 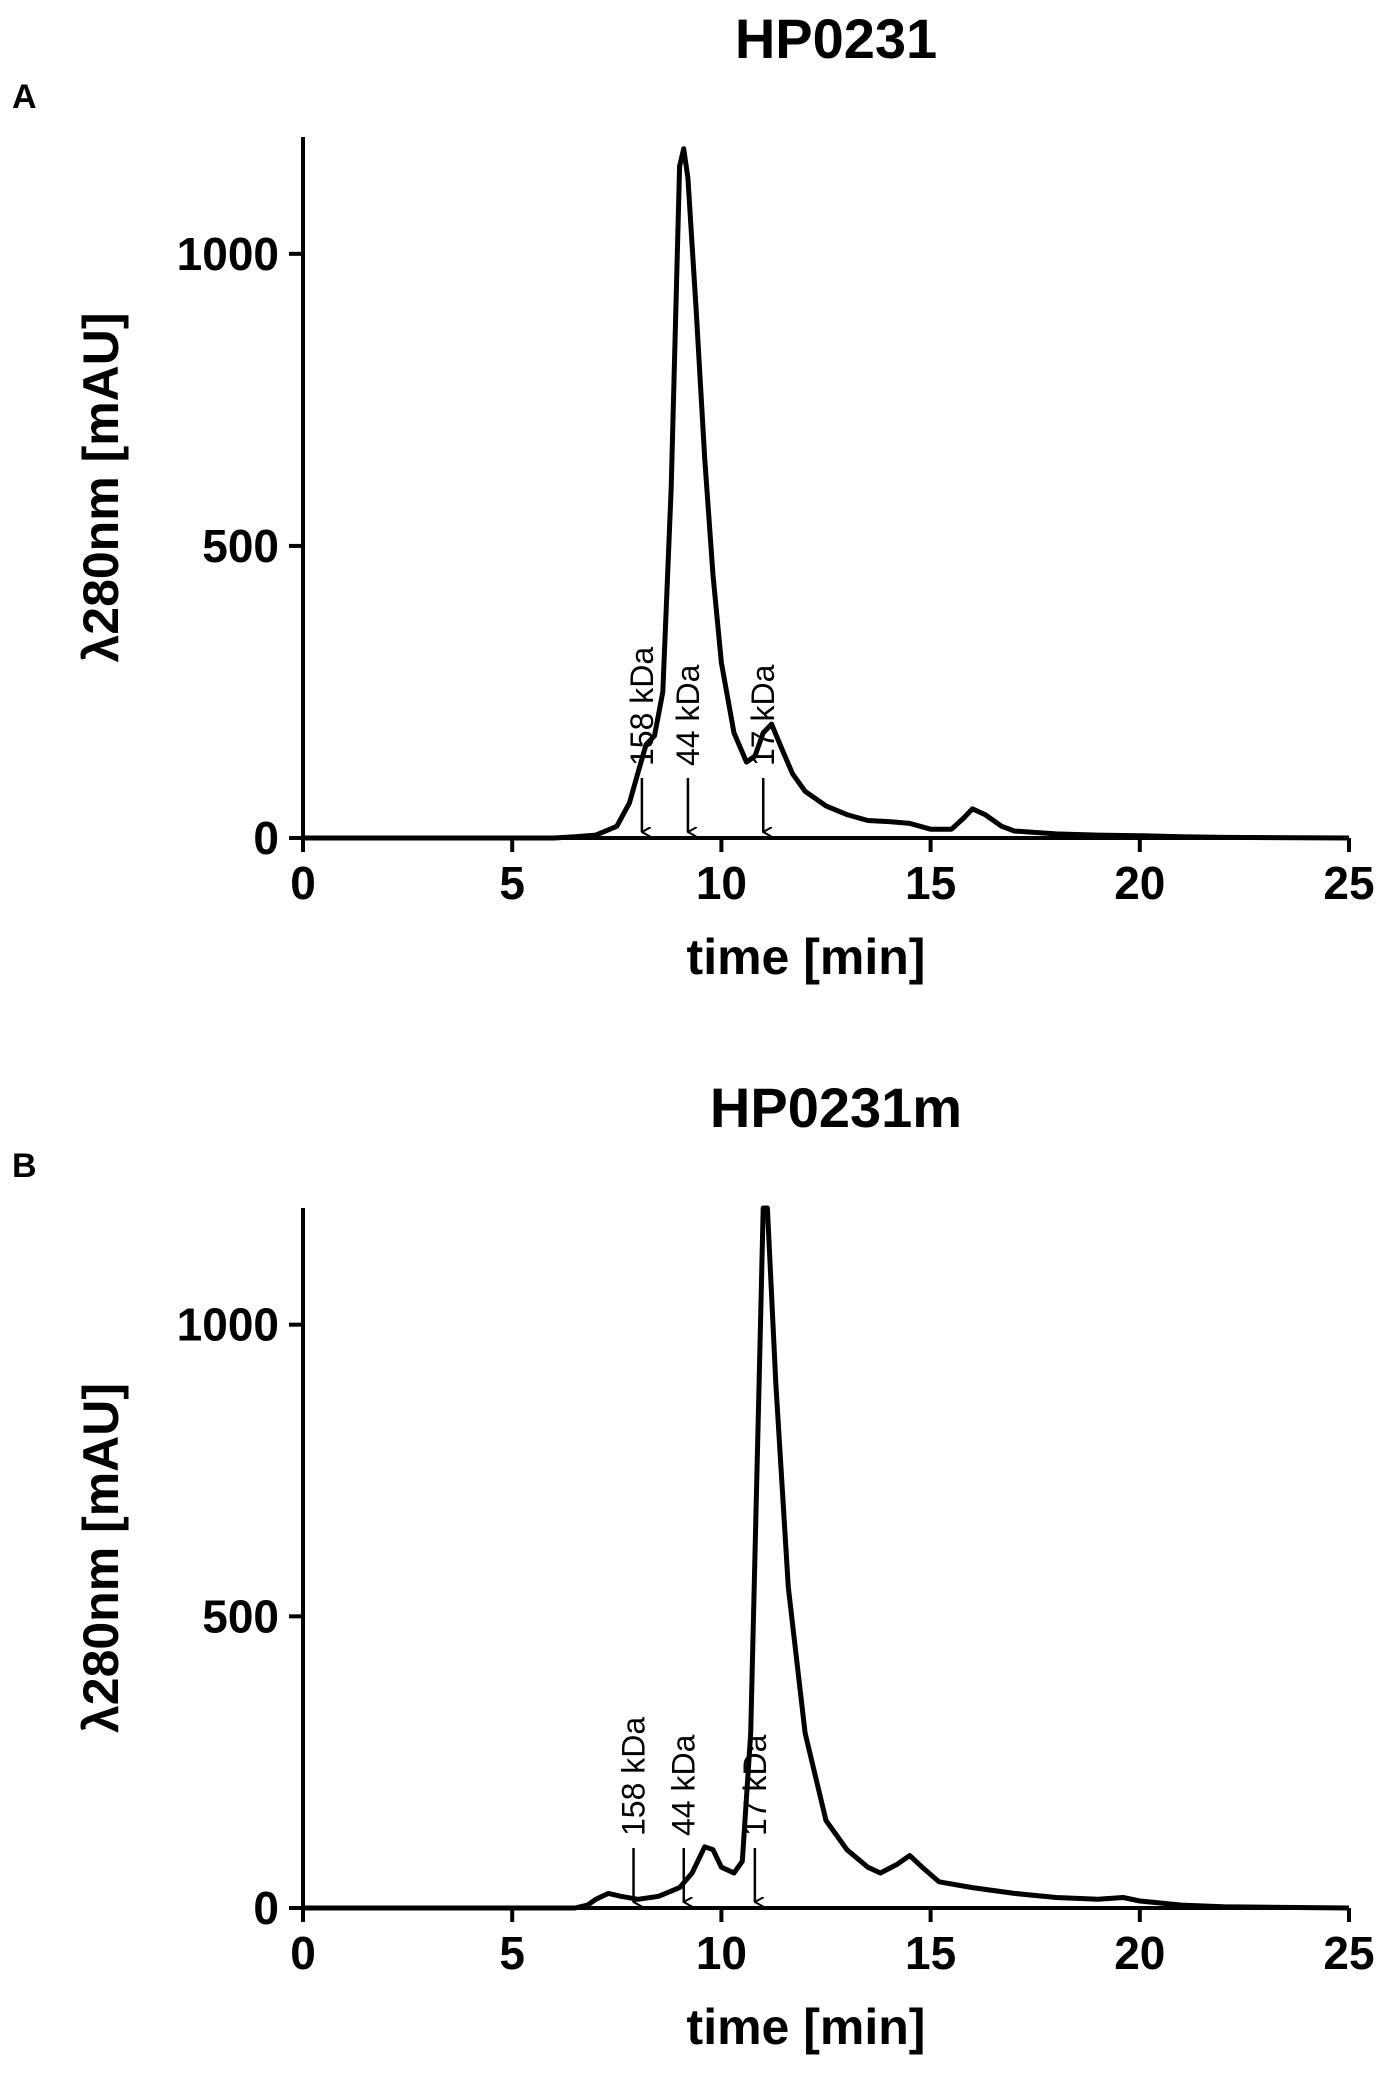 I want to click on panel-label: A, so click(x=24, y=97).